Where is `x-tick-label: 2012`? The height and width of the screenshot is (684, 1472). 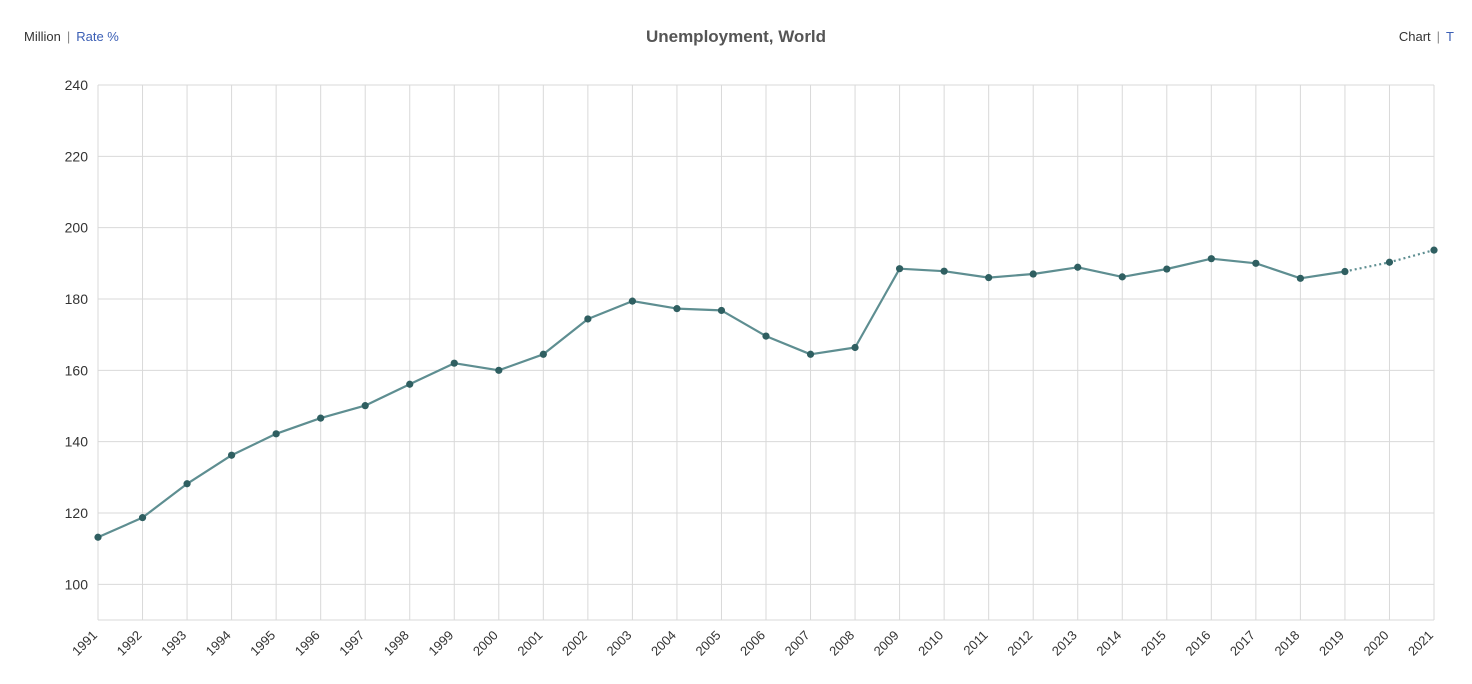
x-tick-label: 2012 is located at coordinates (1019, 643).